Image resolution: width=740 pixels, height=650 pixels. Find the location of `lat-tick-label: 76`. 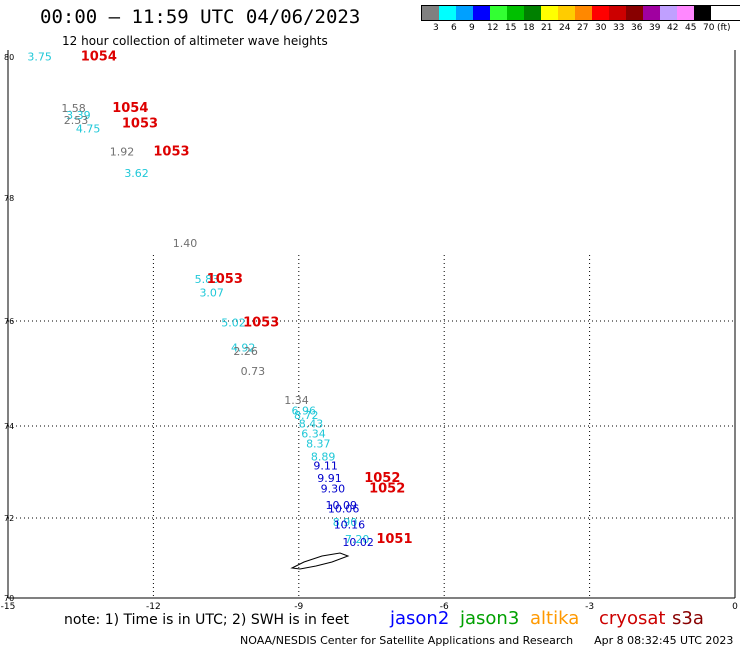

lat-tick-label: 76 is located at coordinates (9, 321).